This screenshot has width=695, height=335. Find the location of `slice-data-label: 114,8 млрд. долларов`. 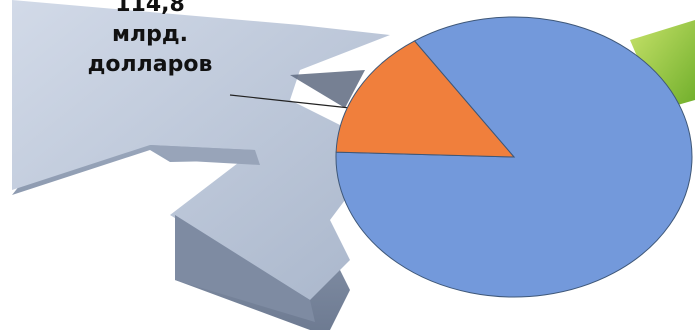

slice-data-label: 114,8 млрд. долларов is located at coordinates (150, 40).